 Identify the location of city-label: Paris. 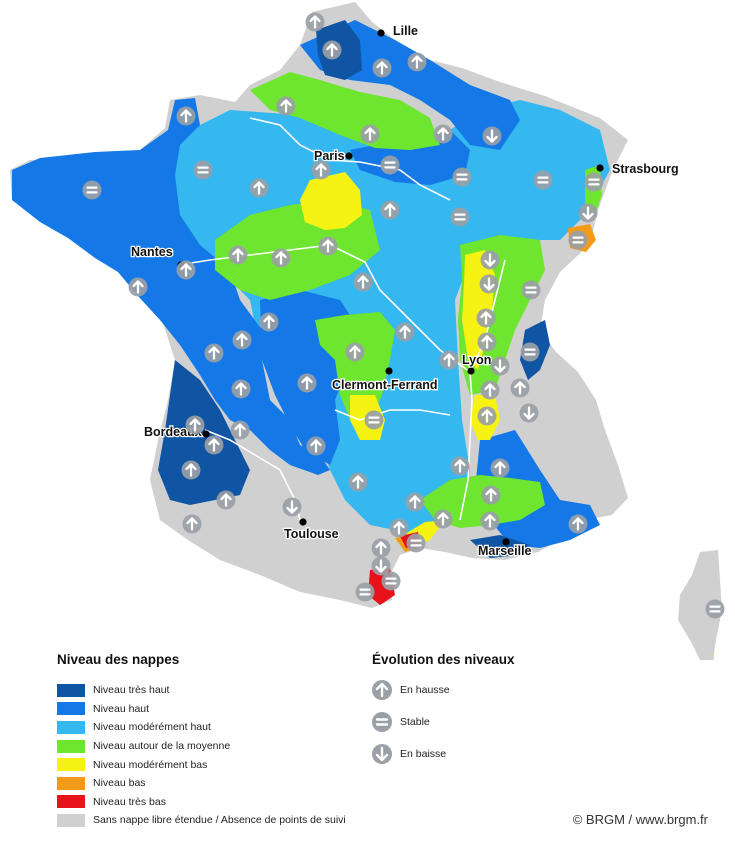
(329, 156).